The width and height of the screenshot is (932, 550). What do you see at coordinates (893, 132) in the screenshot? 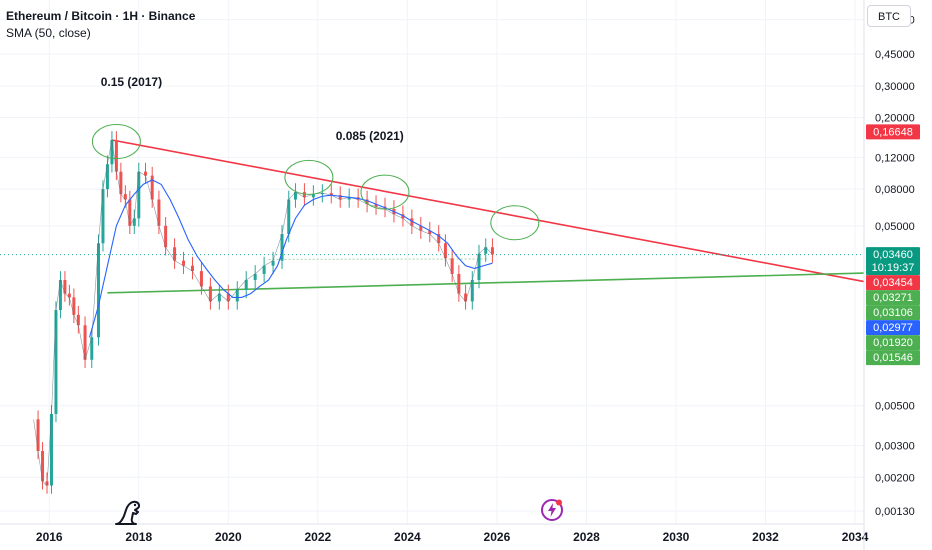
I see `price-label-text: 0,16648` at bounding box center [893, 132].